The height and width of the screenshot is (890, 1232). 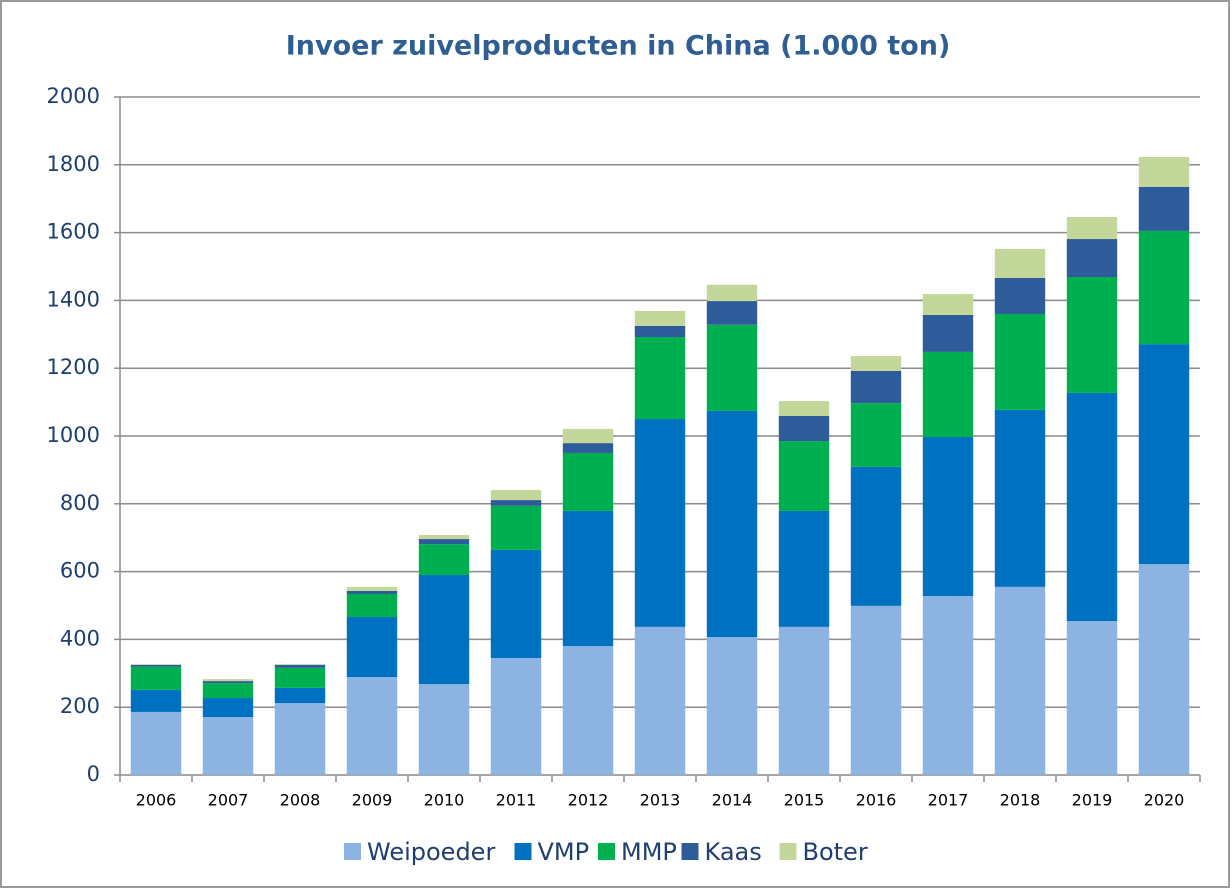 What do you see at coordinates (73, 232) in the screenshot?
I see `y-tick-label: 1600` at bounding box center [73, 232].